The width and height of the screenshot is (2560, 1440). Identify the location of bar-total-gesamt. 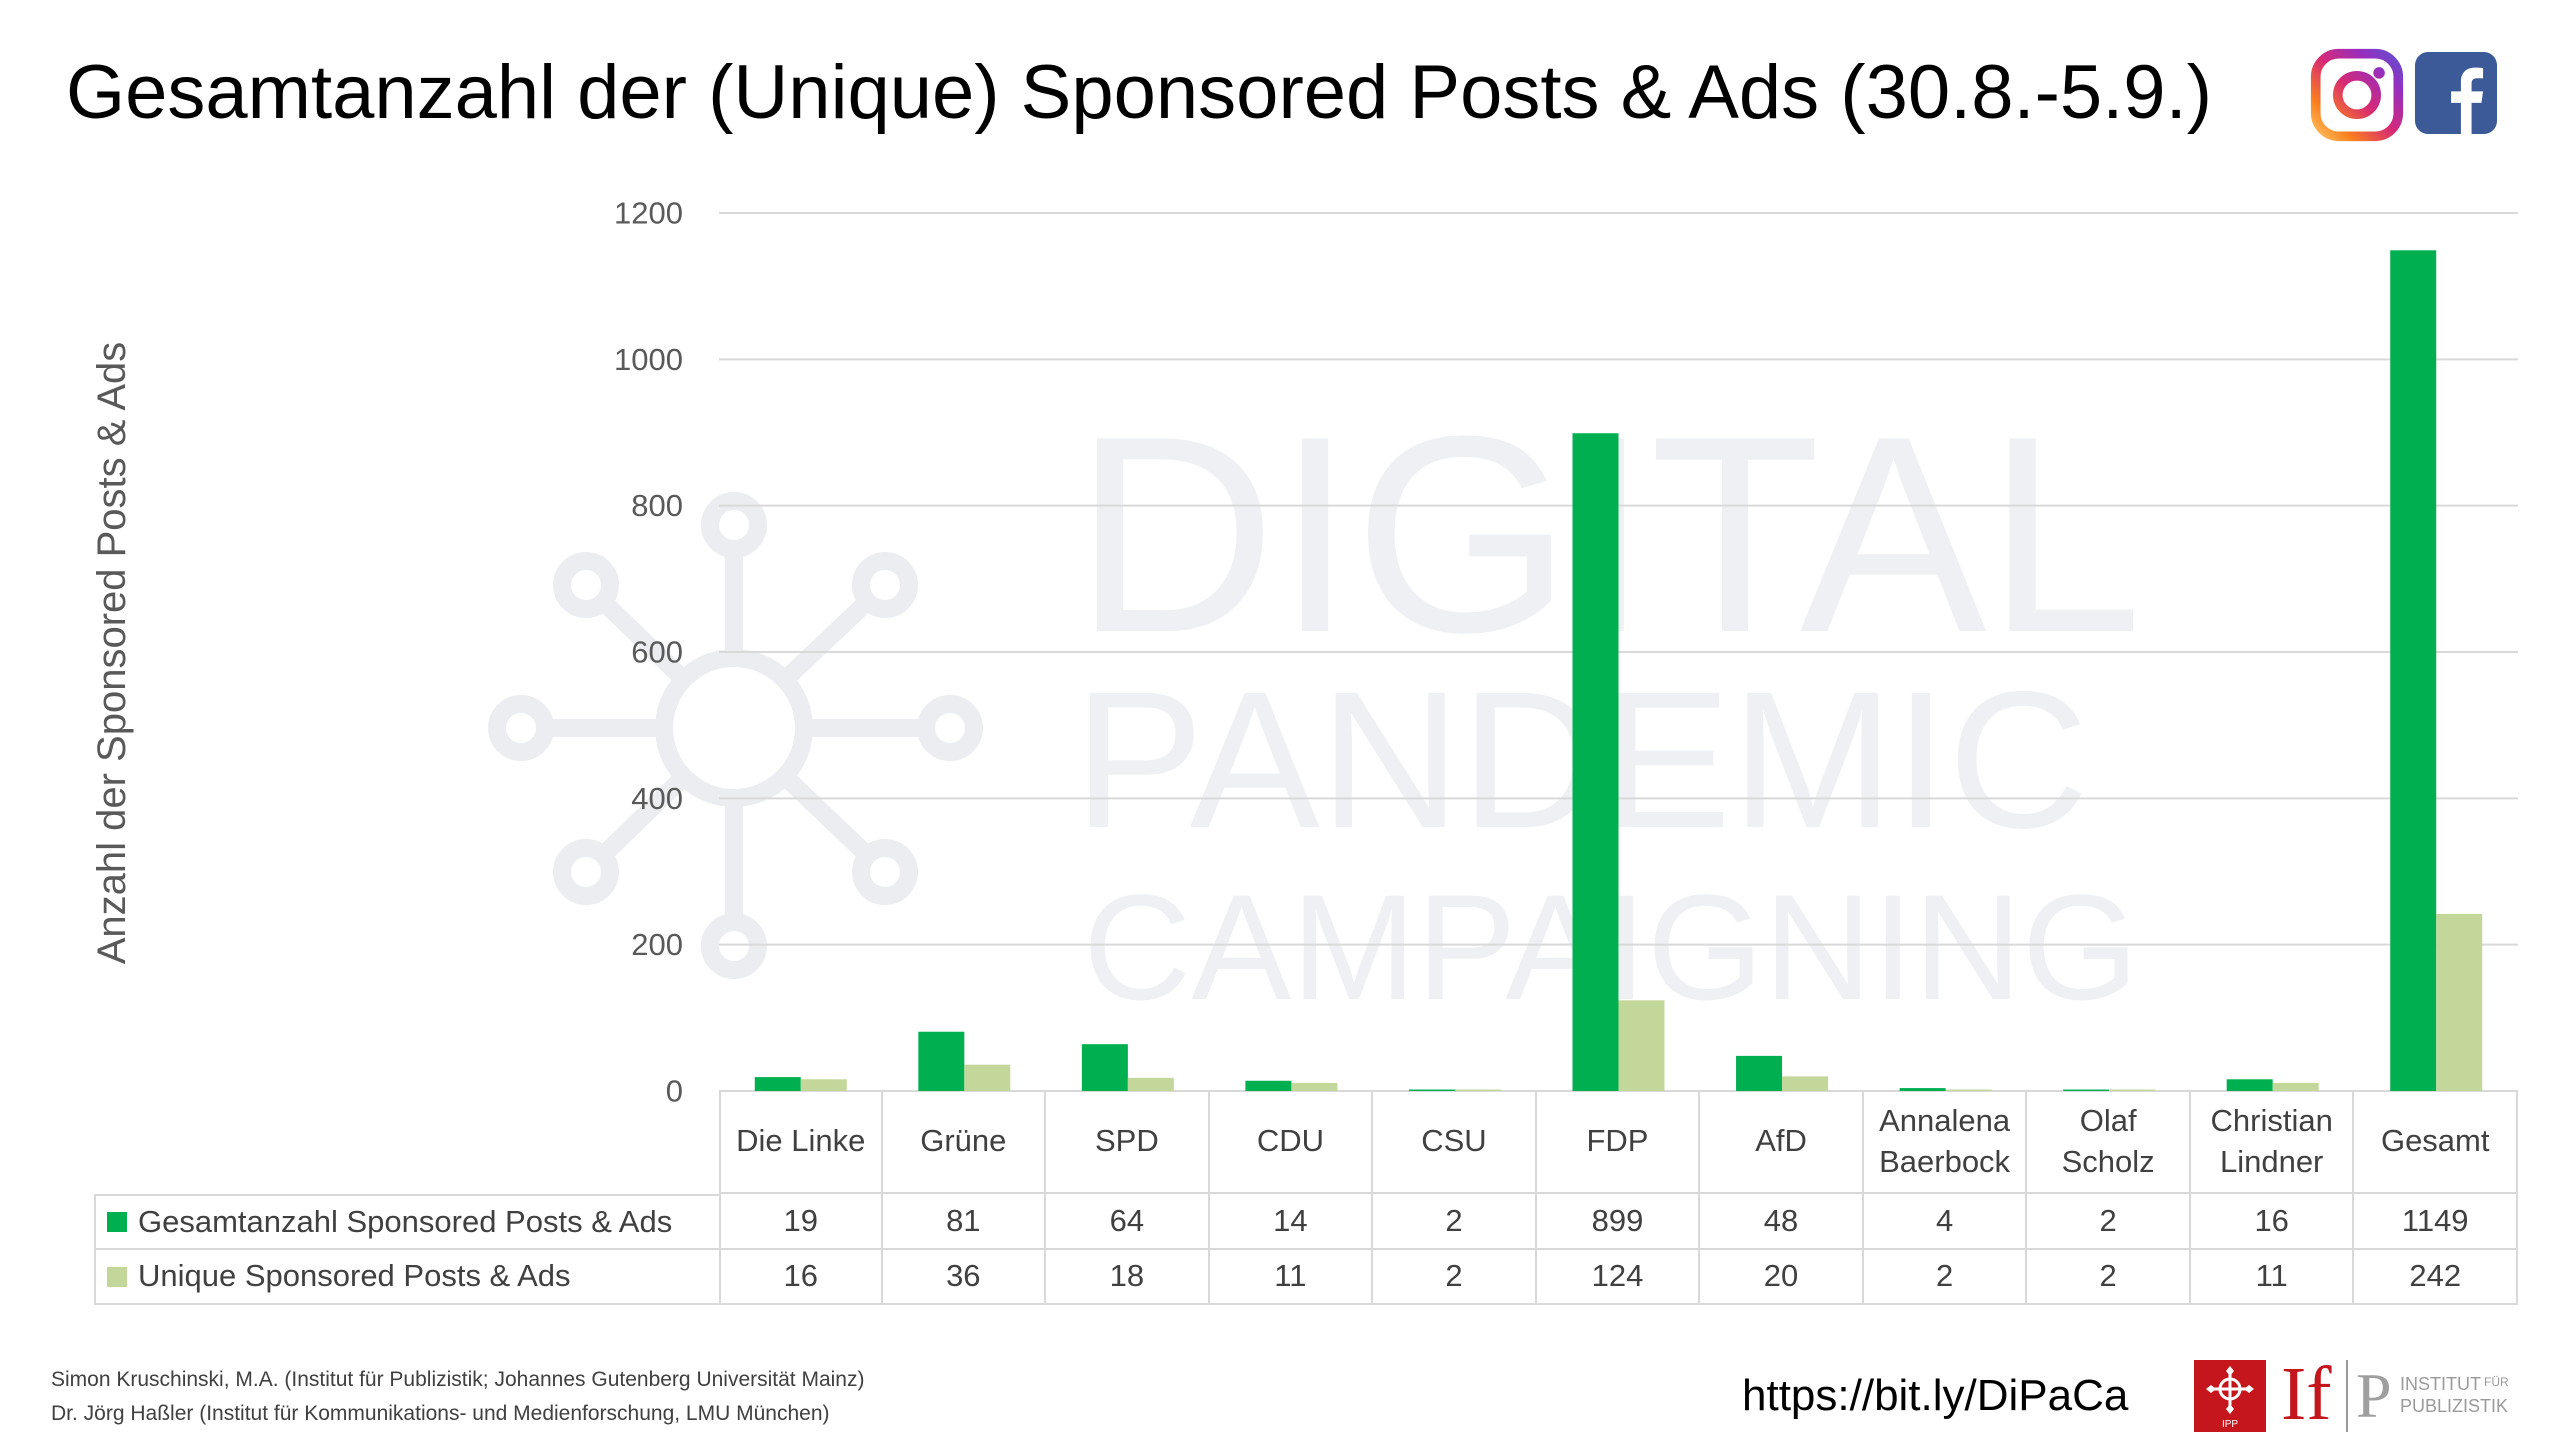
(2413, 670).